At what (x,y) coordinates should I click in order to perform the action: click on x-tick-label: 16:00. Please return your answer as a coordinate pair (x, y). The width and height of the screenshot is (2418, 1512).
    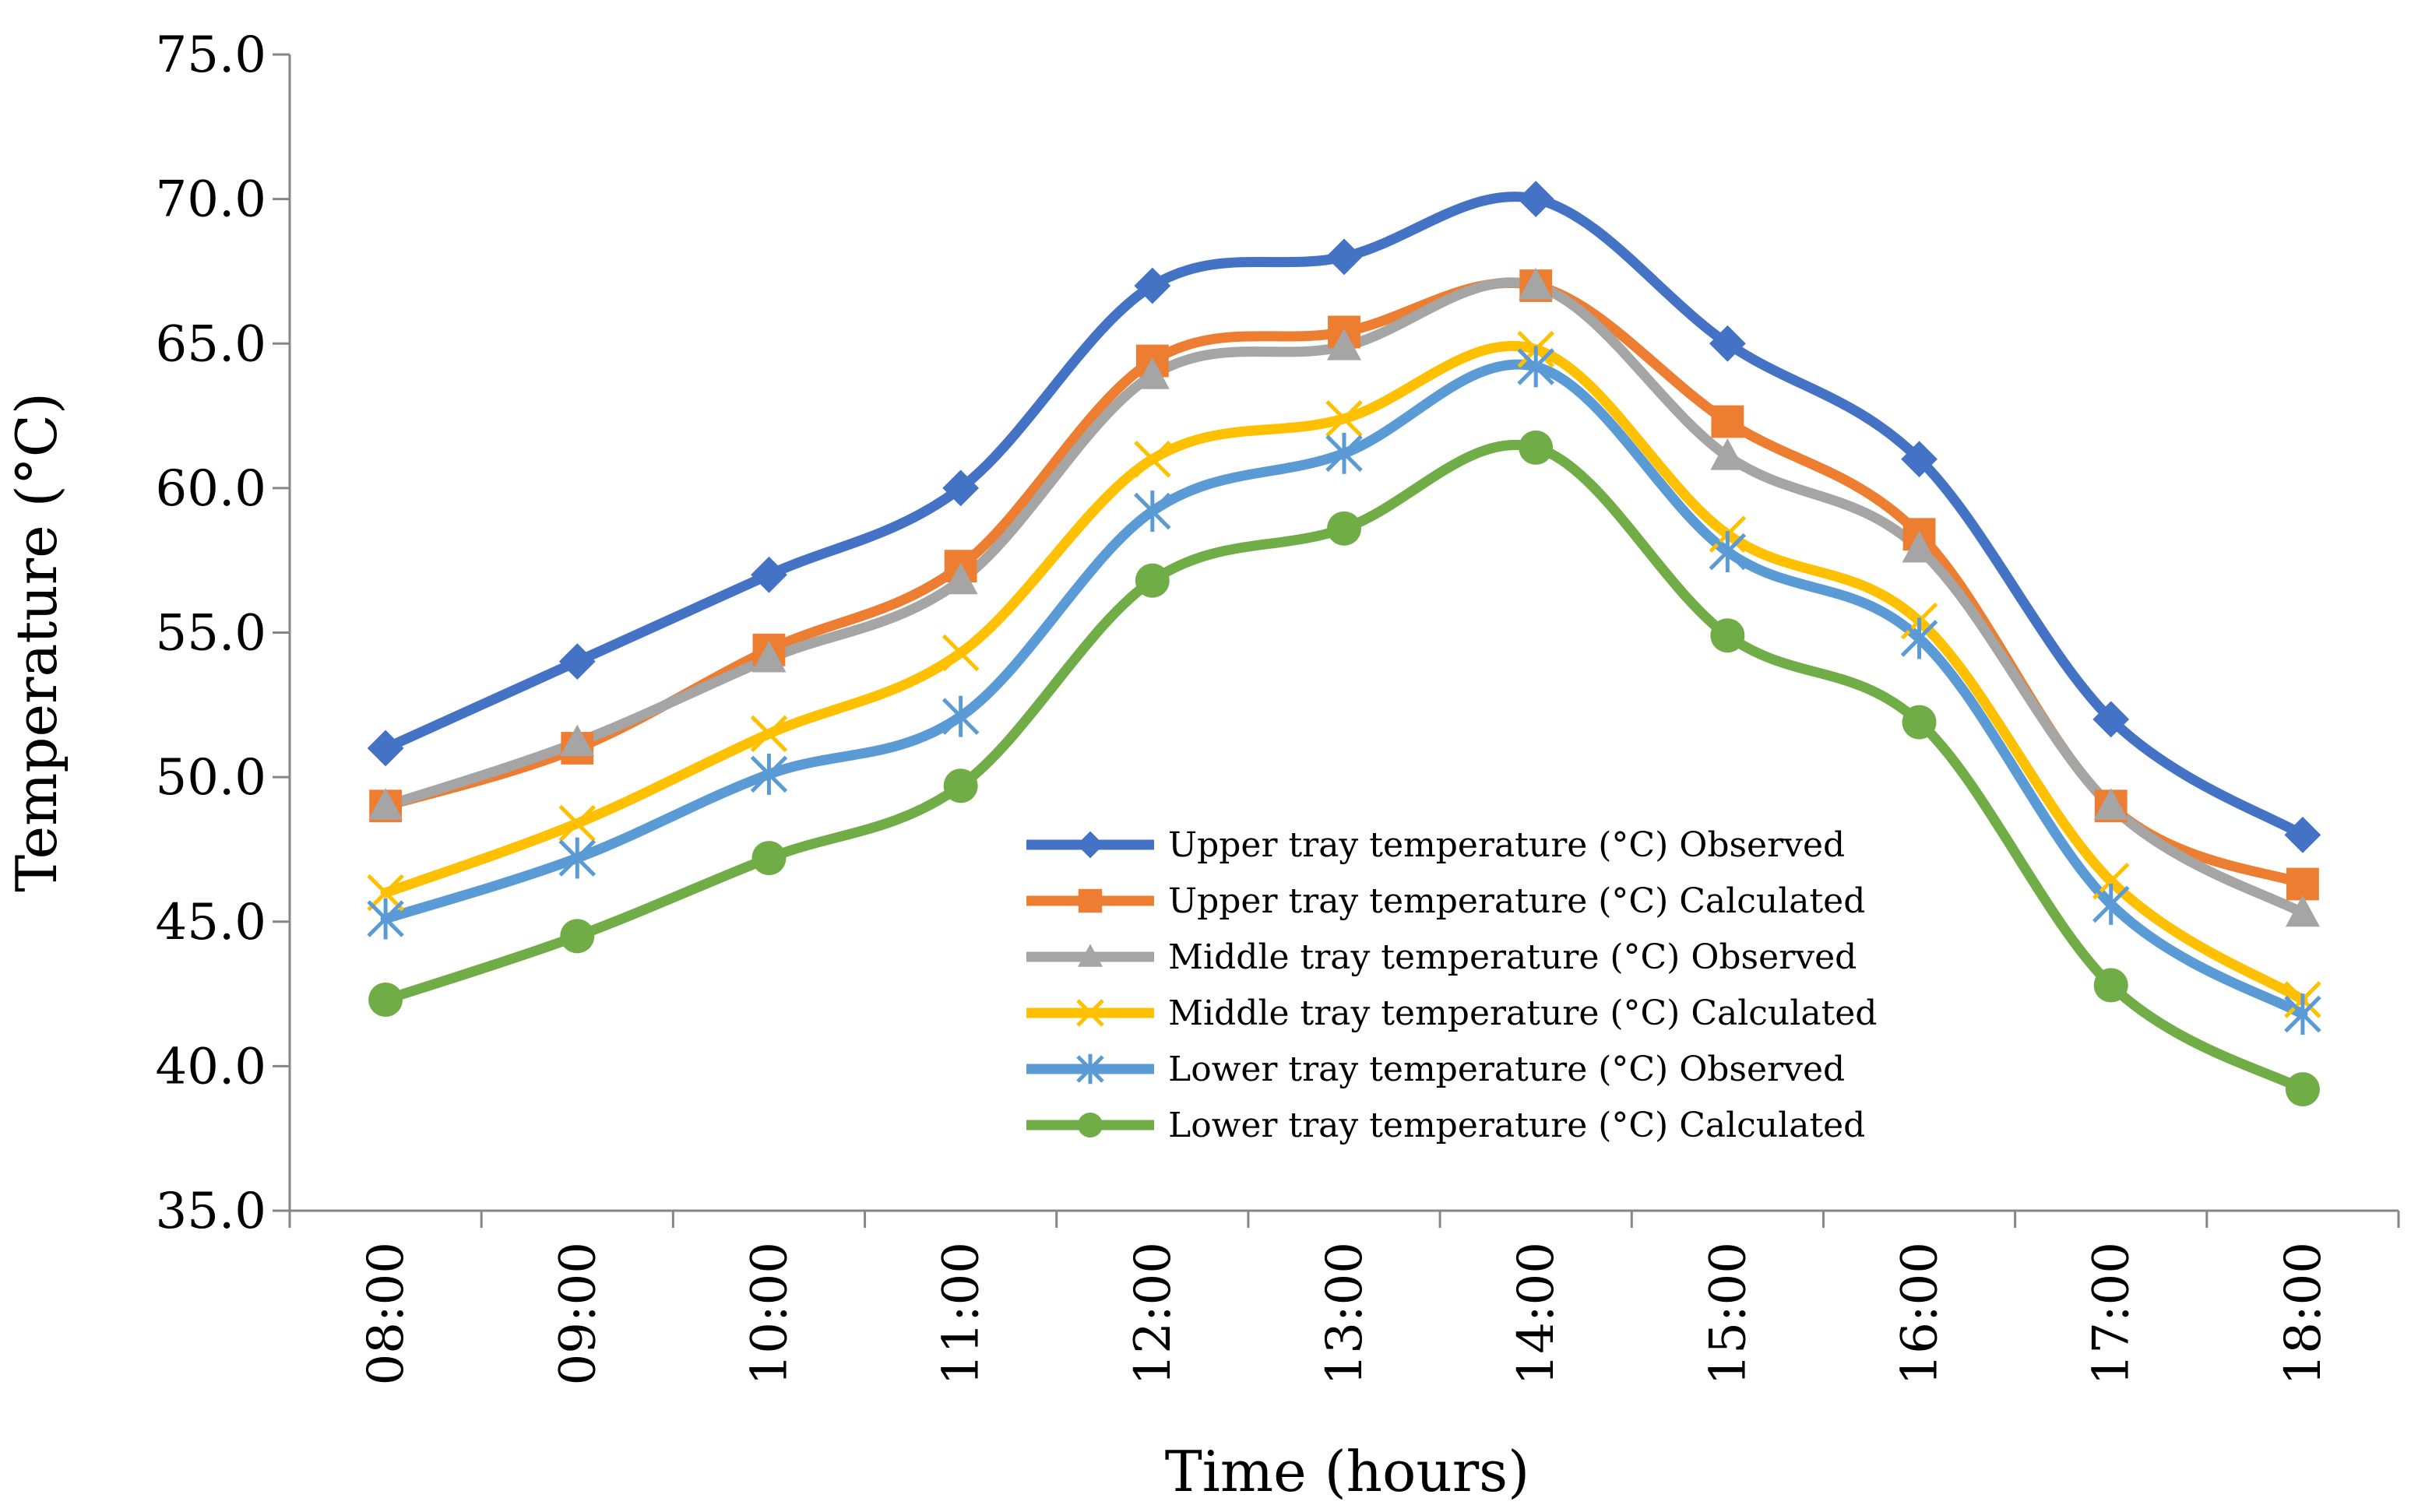
    Looking at the image, I should click on (1921, 1313).